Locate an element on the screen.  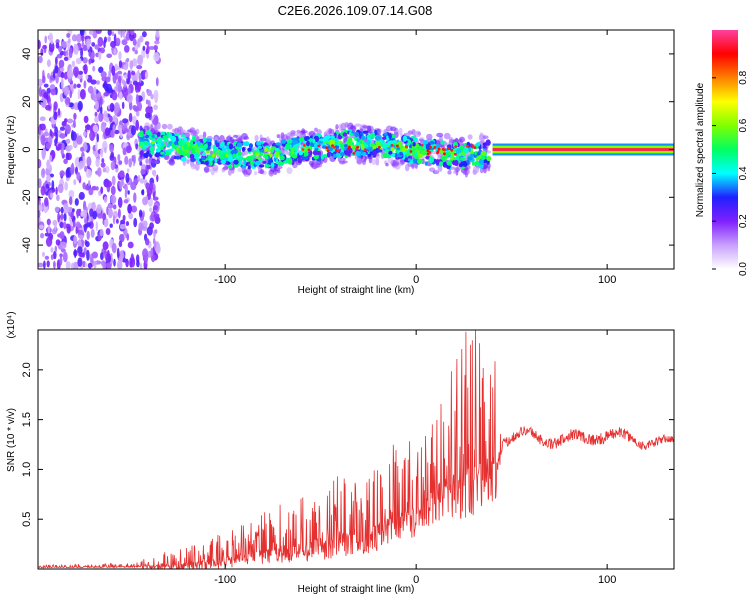
y-tick-label: 20 is located at coordinates (27, 102).